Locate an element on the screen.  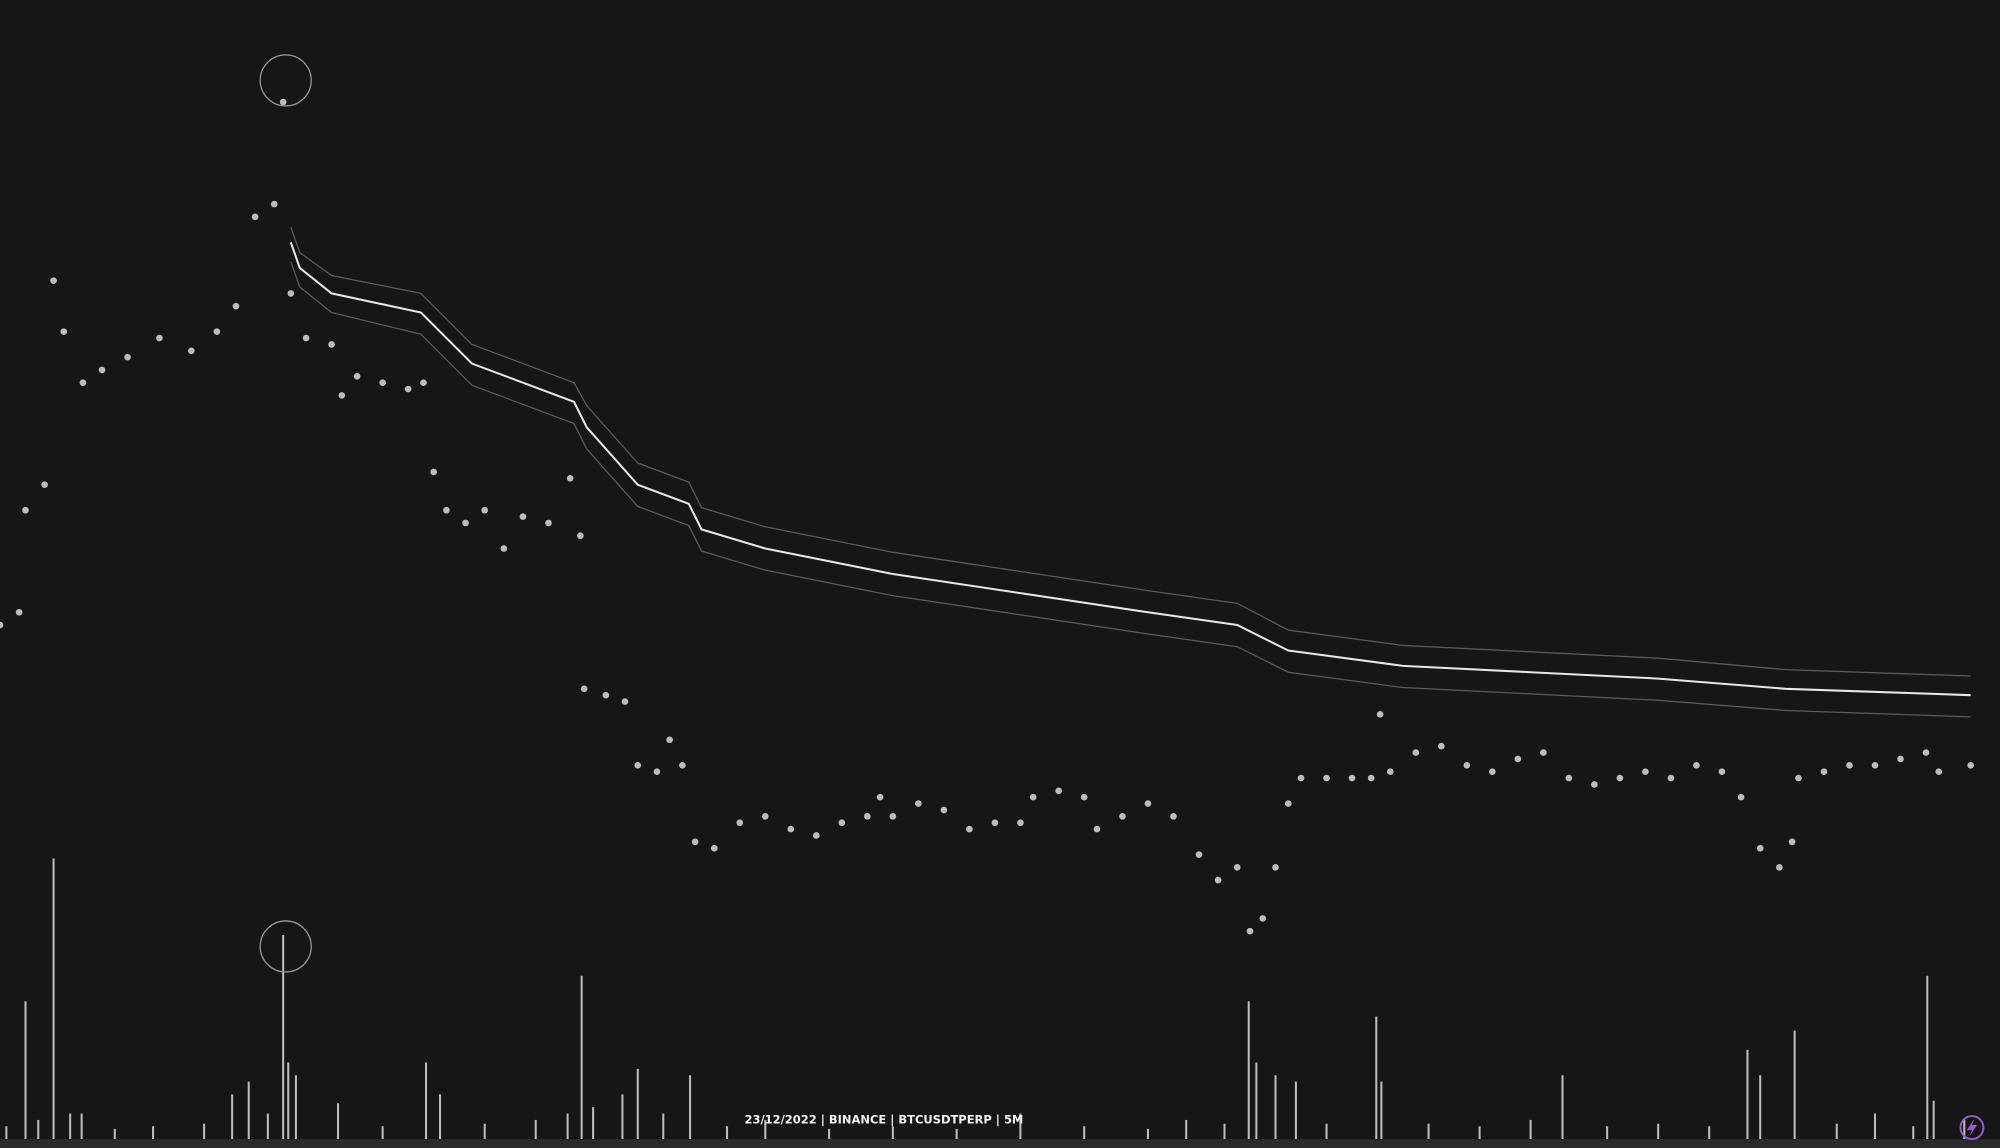
lightning-icon is located at coordinates (1972, 1128).